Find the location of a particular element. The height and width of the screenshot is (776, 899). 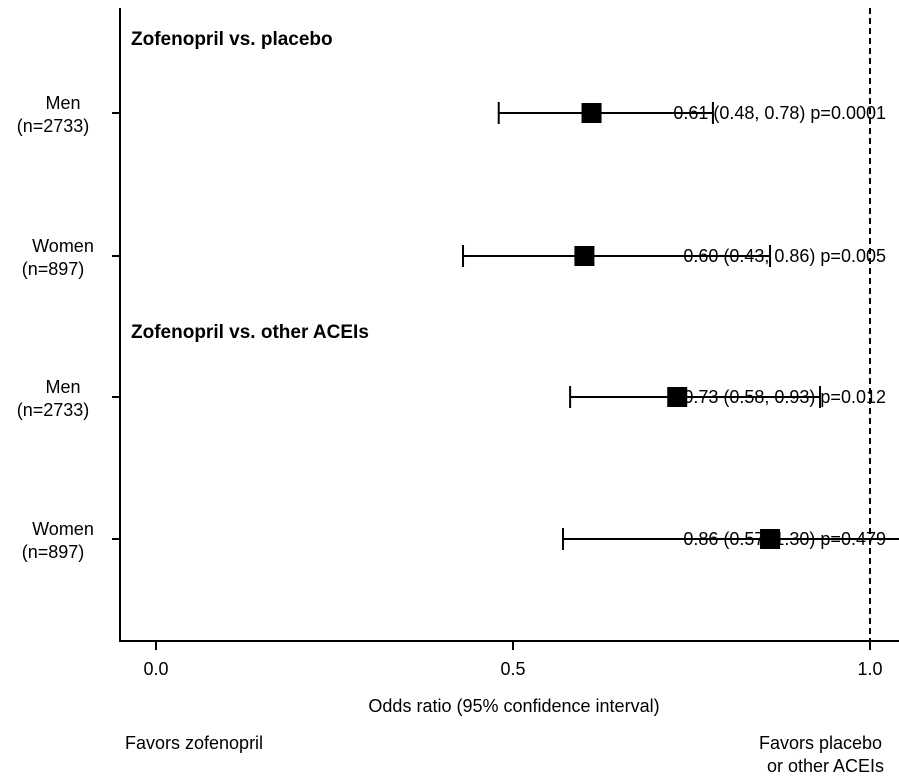

favors-right-label-line2: or other ACEIs is located at coordinates (825, 766).